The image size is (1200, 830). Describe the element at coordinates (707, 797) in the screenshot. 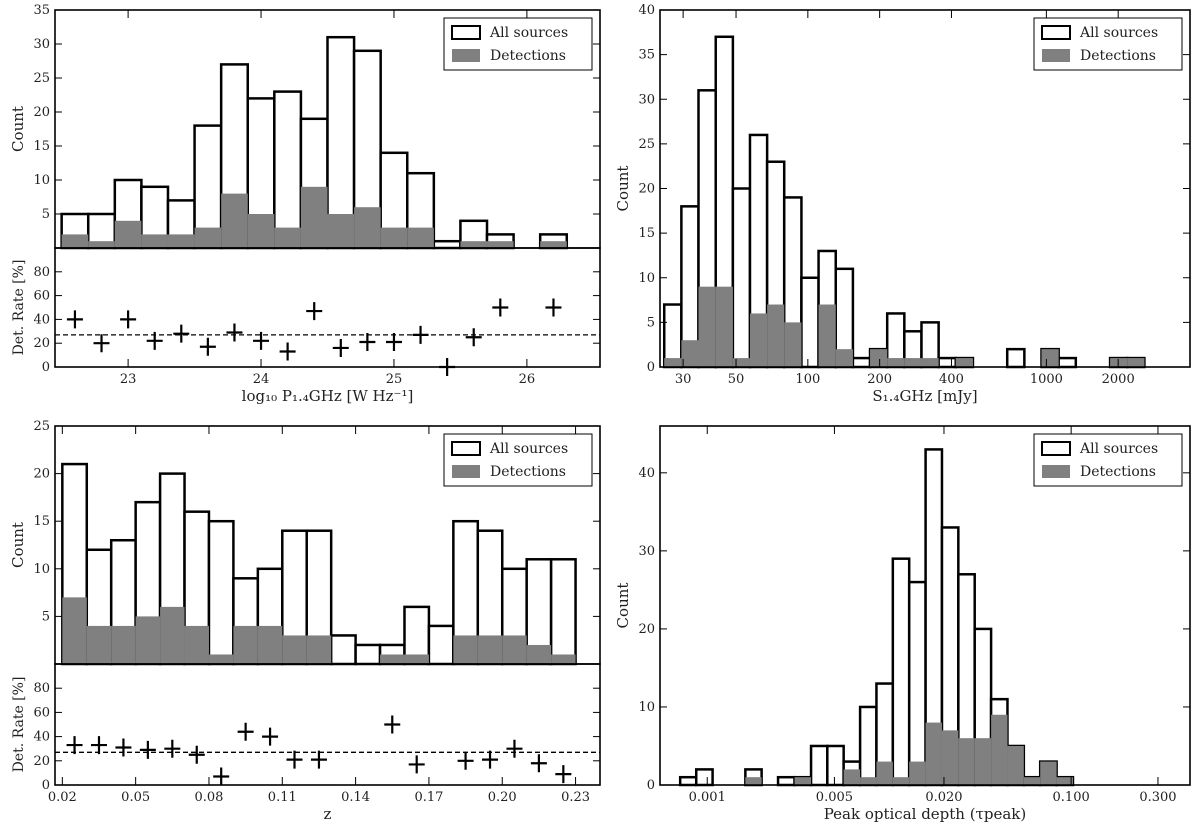

I see `x-tick-label: 0.001` at that location.